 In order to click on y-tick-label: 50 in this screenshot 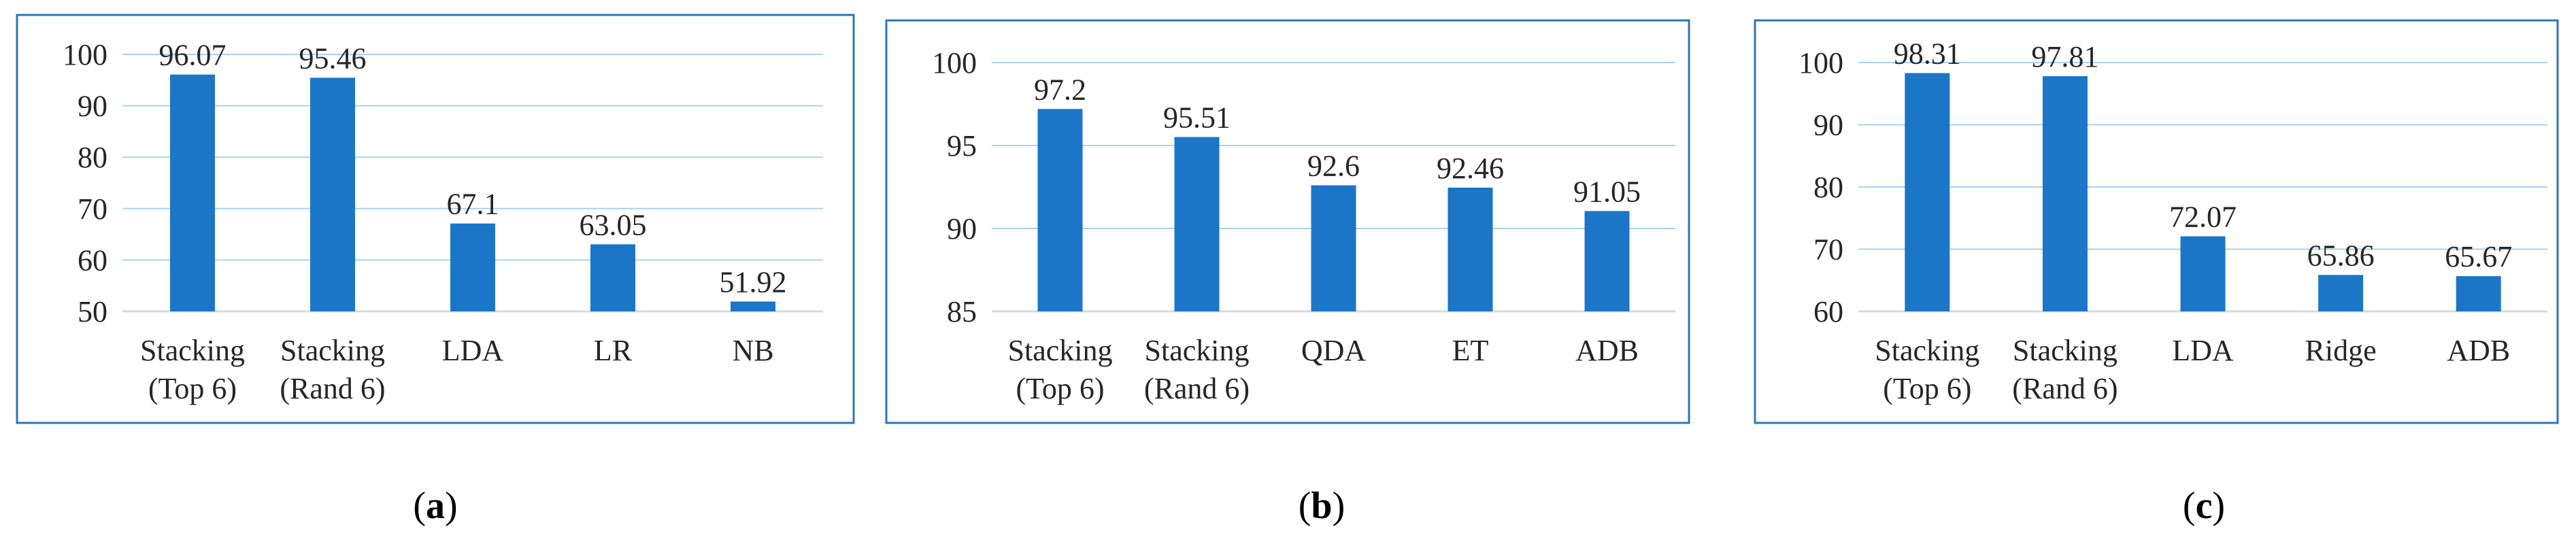, I will do `click(92, 311)`.